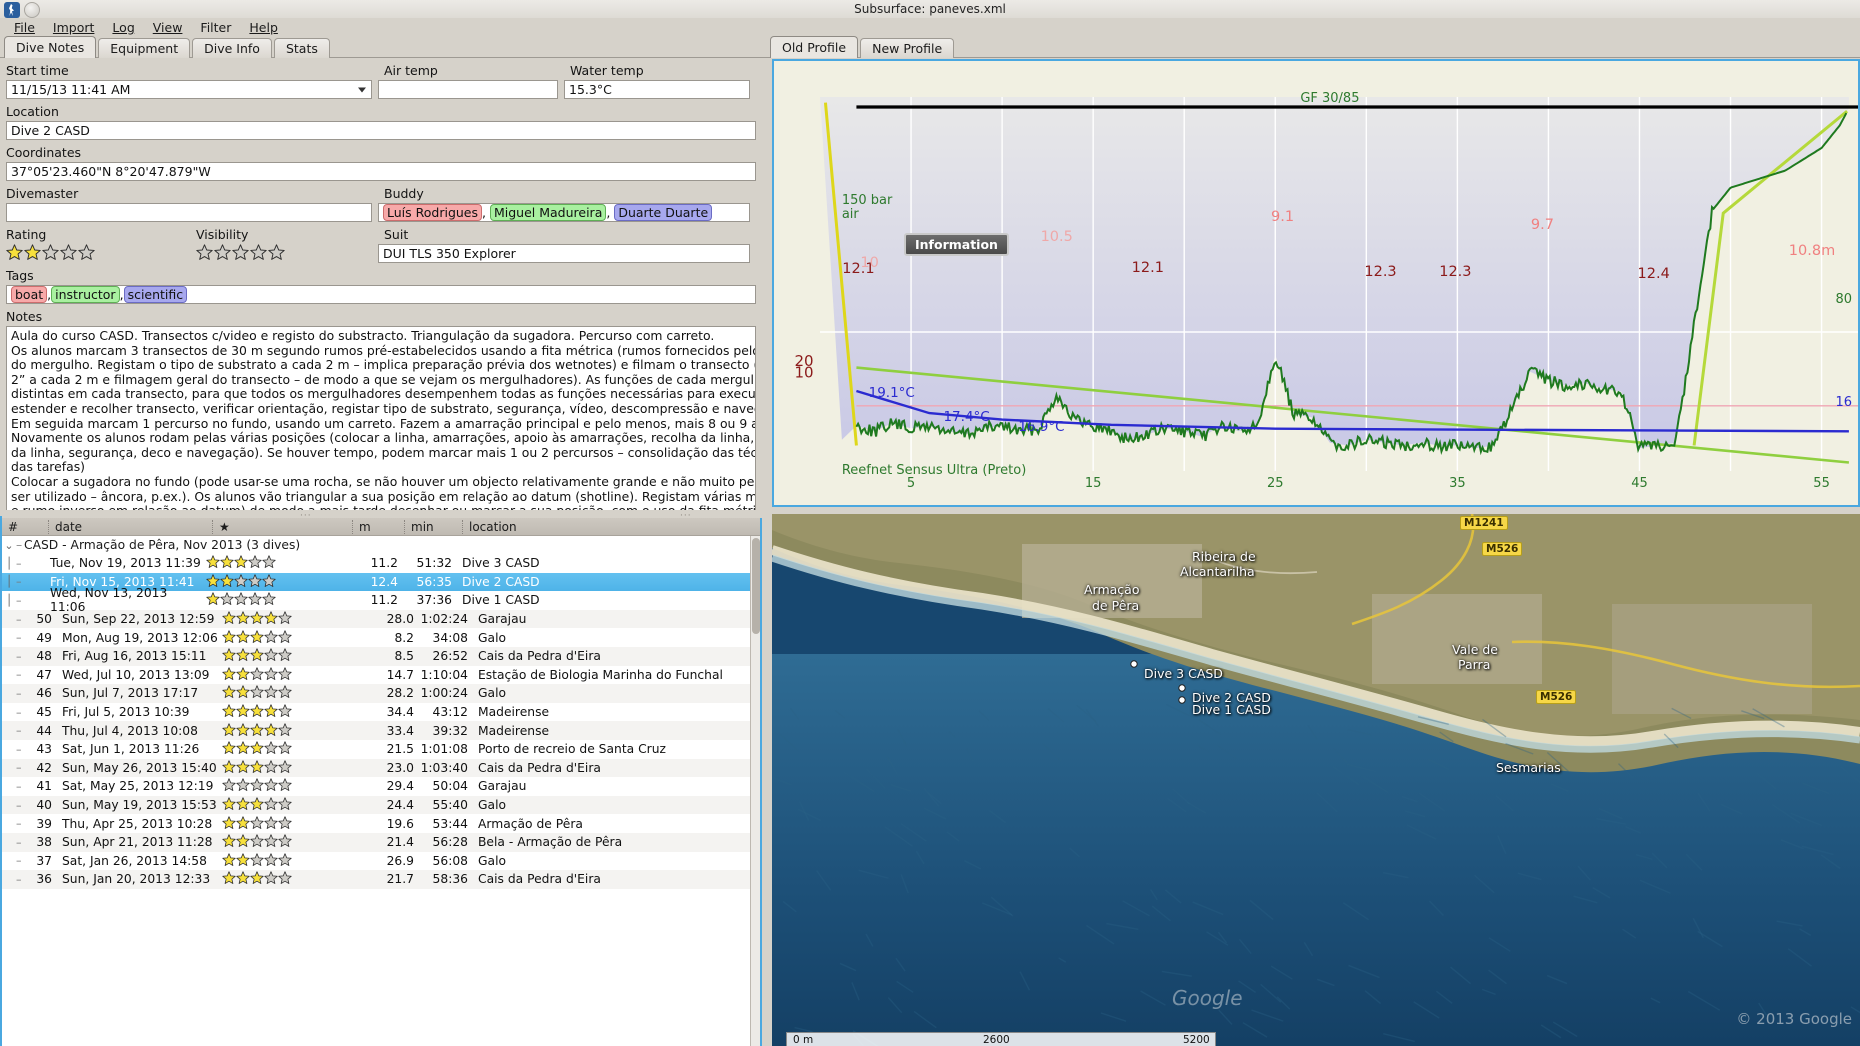 The width and height of the screenshot is (1860, 1046). What do you see at coordinates (24, 27) in the screenshot?
I see `menu-file: File` at bounding box center [24, 27].